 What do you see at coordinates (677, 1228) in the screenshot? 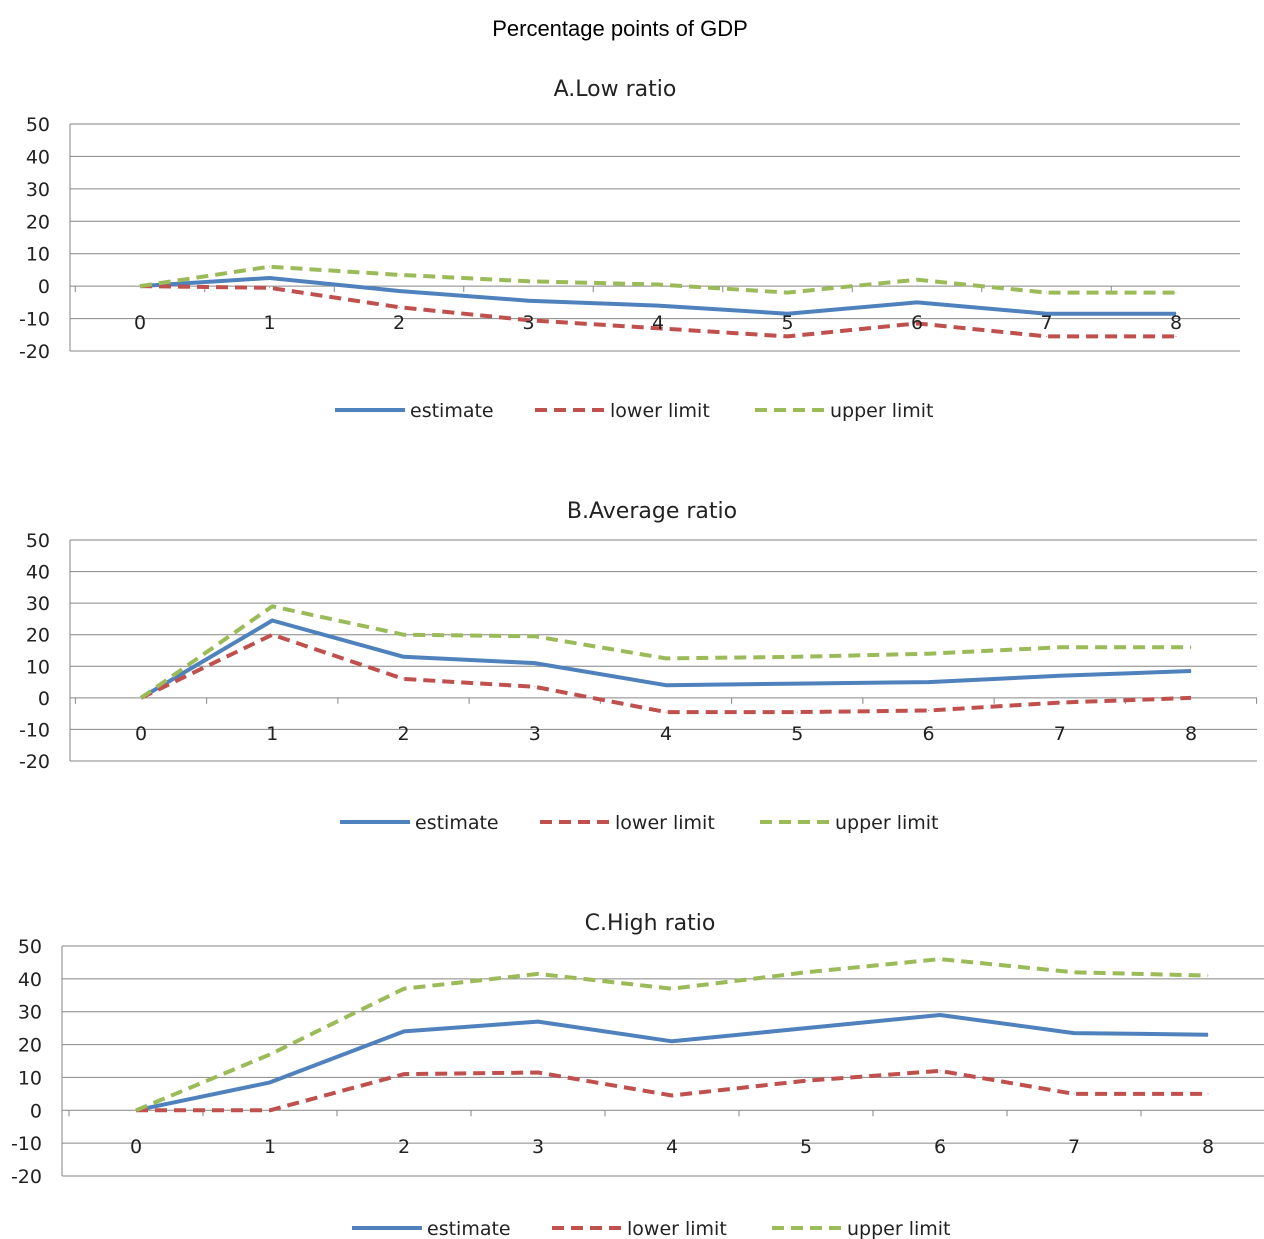
I see `legend-label: lower limit` at bounding box center [677, 1228].